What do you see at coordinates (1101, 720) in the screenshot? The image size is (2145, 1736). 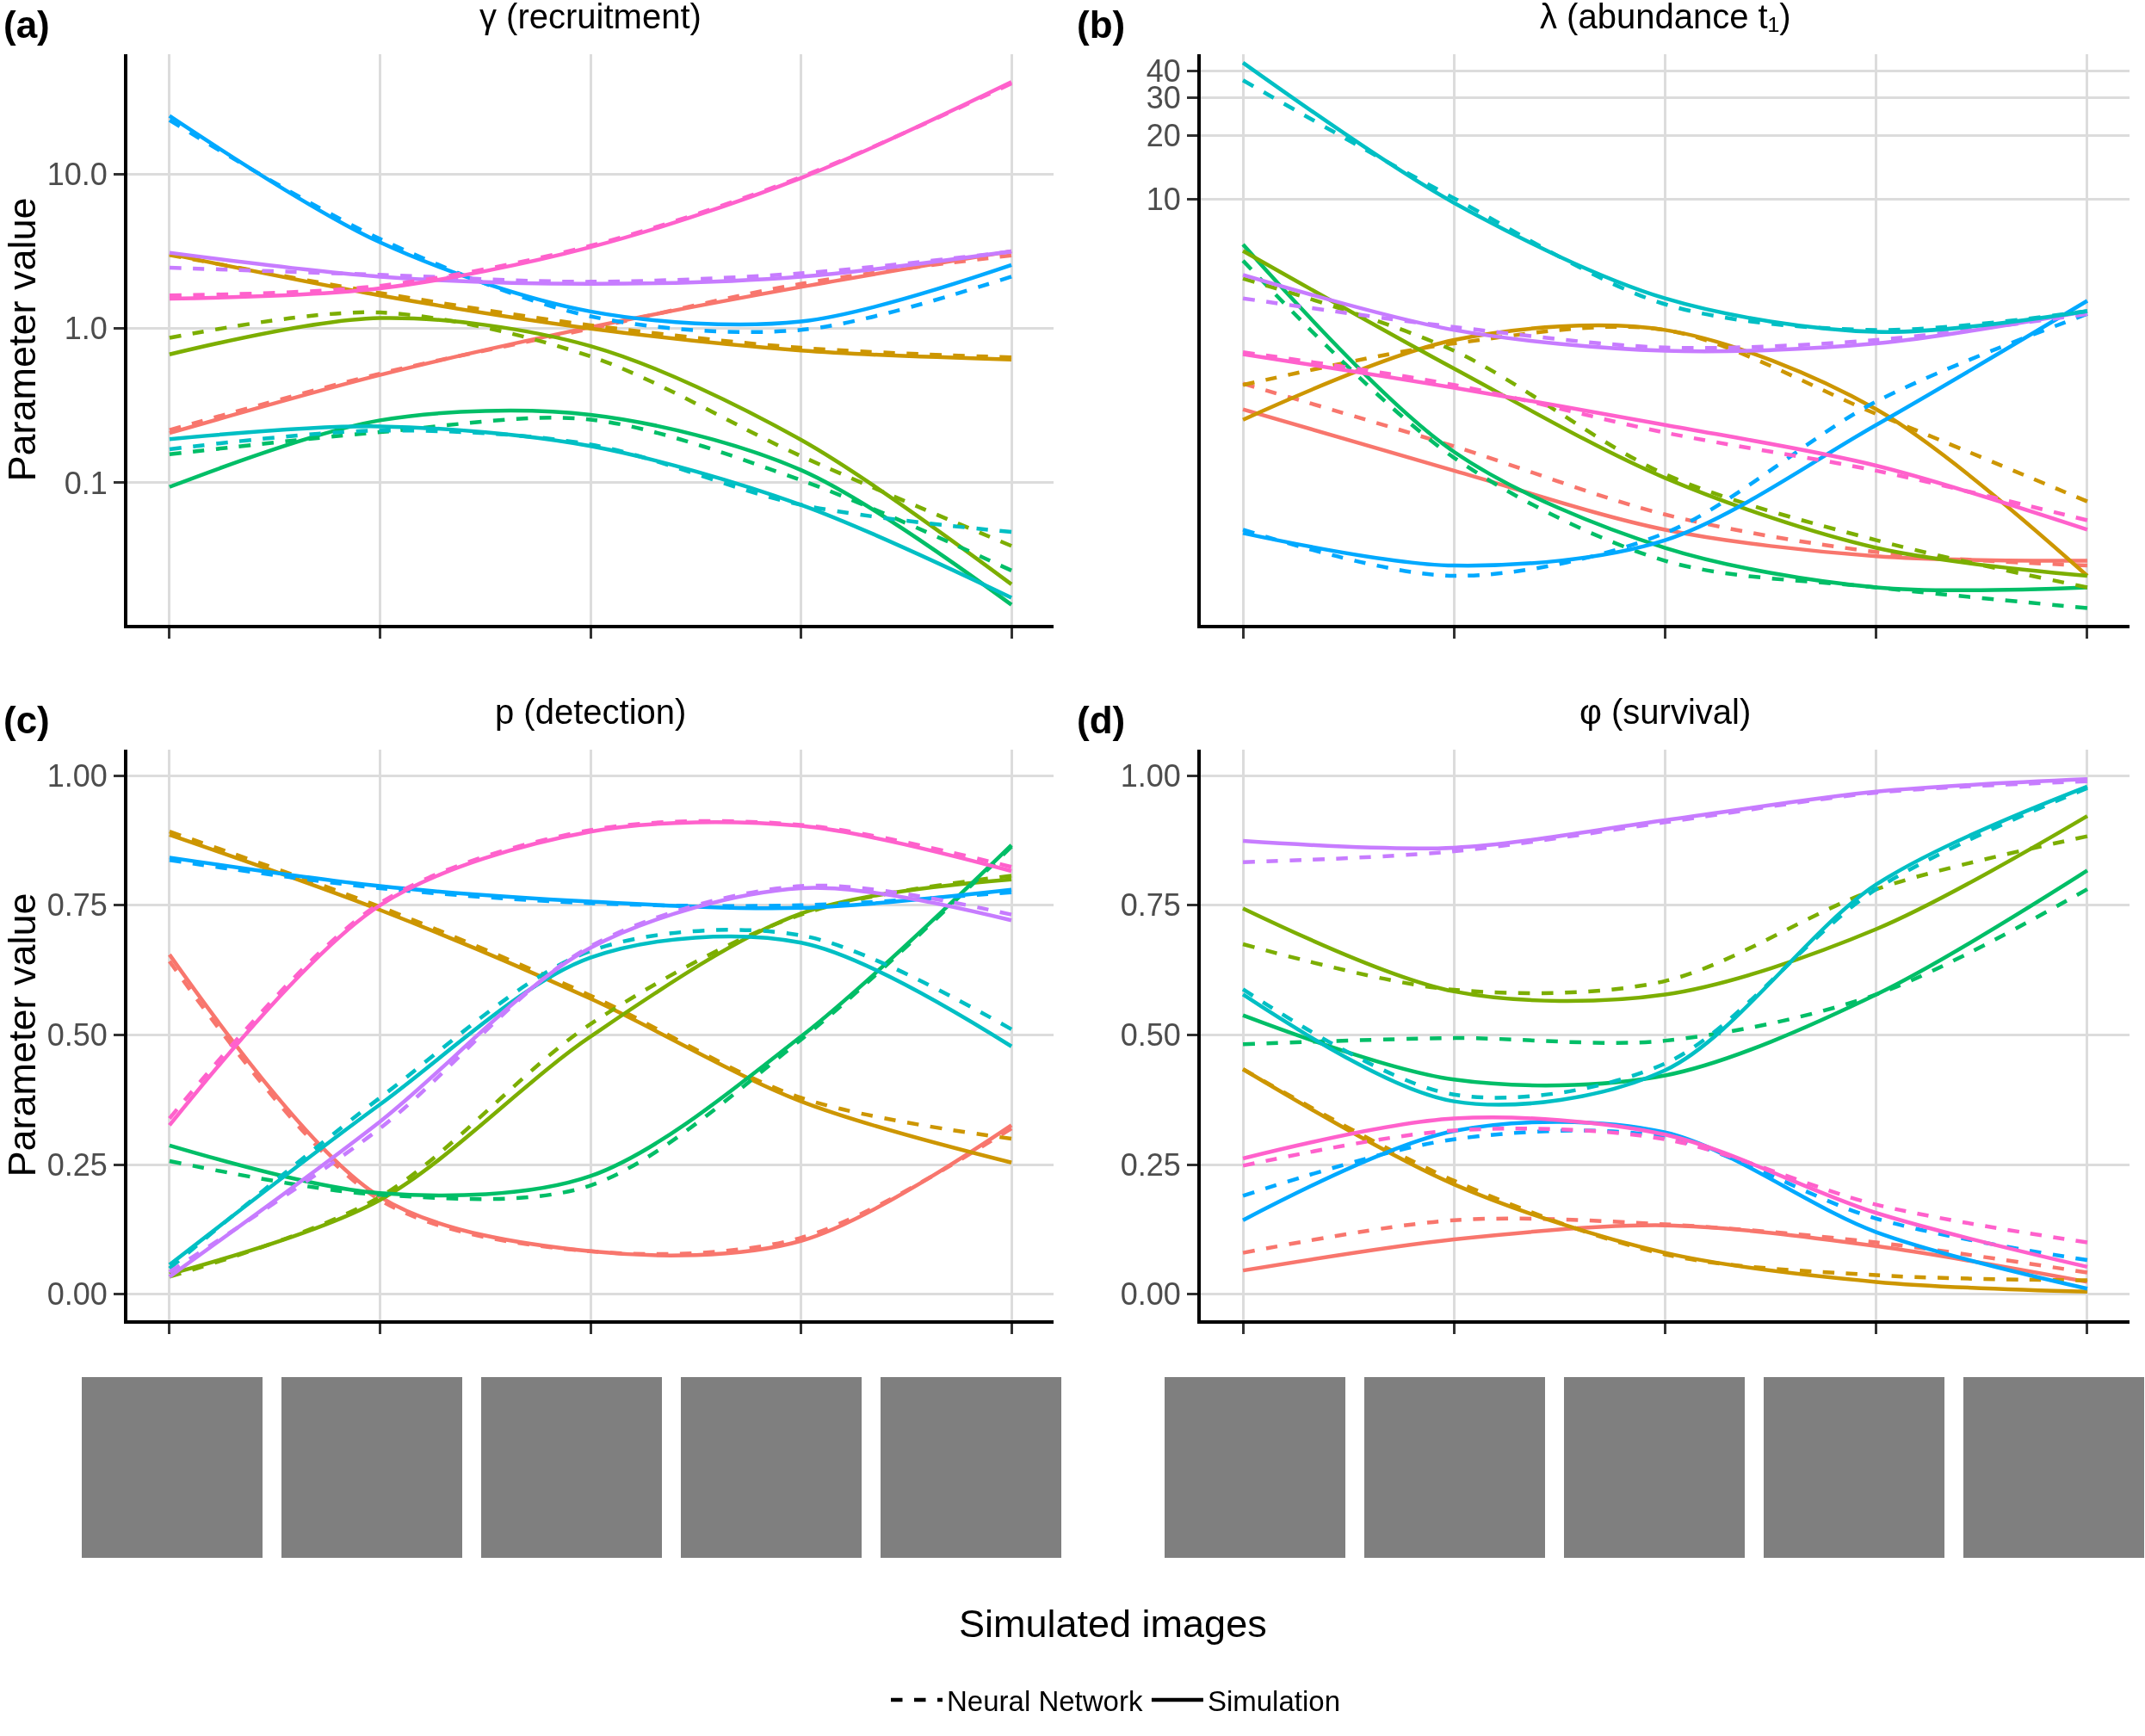 I see `text: (d)` at bounding box center [1101, 720].